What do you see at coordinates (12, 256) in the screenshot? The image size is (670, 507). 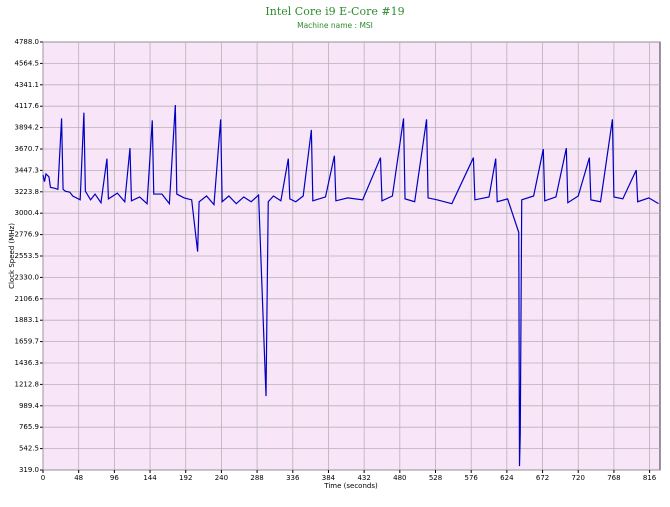 I see `y-axis-label: Clock Speed (MHz)` at bounding box center [12, 256].